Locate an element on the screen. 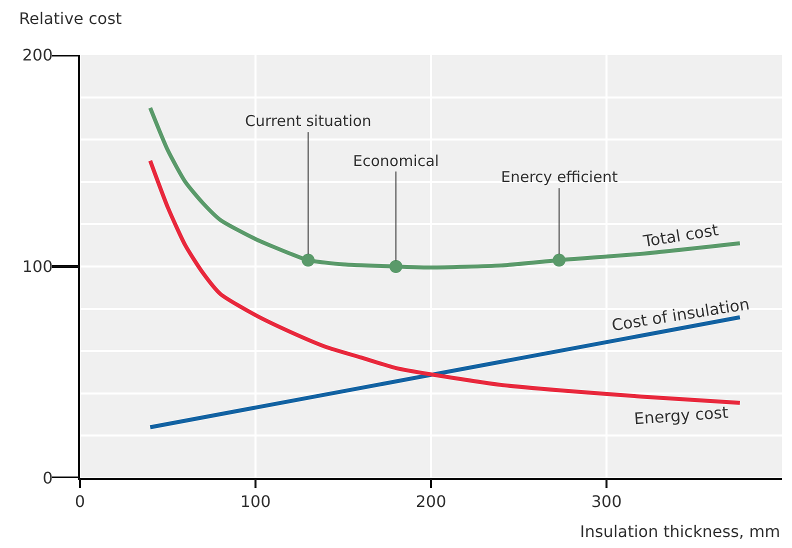 This screenshot has width=792, height=548. text: Cost of insulation is located at coordinates (680, 314).